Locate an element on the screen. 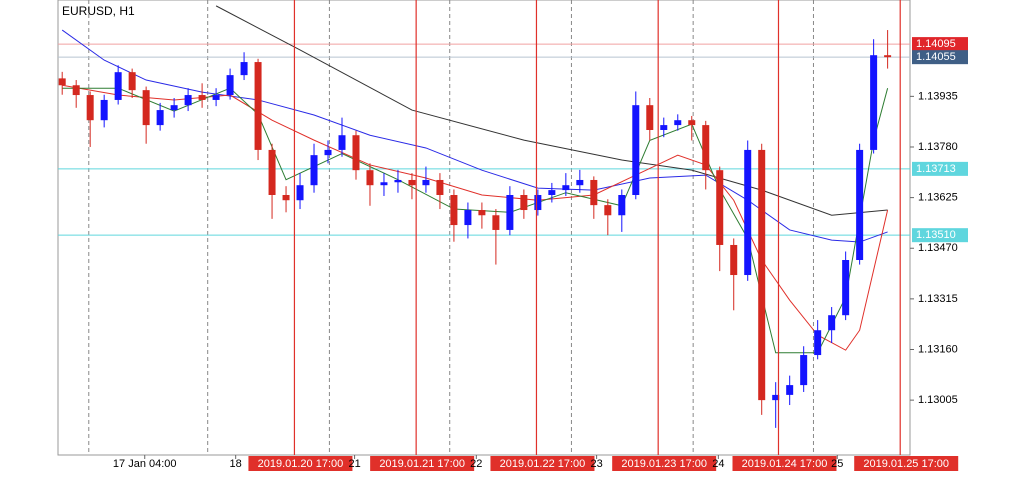  x-tick-label: 21 is located at coordinates (354, 464).